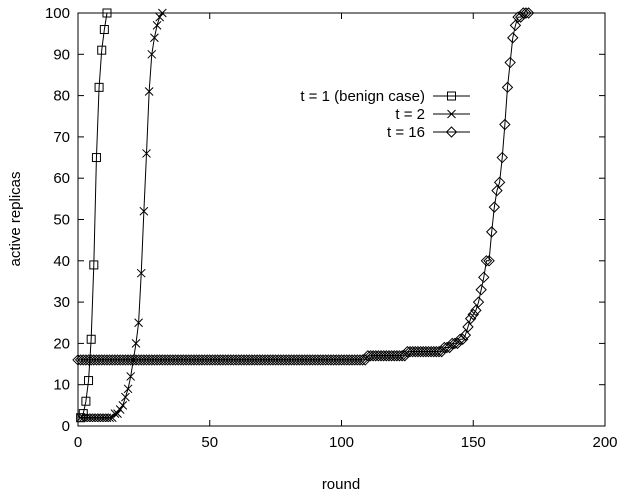 Image resolution: width=634 pixels, height=495 pixels. Describe the element at coordinates (341, 442) in the screenshot. I see `x-tick-label: 100` at that location.